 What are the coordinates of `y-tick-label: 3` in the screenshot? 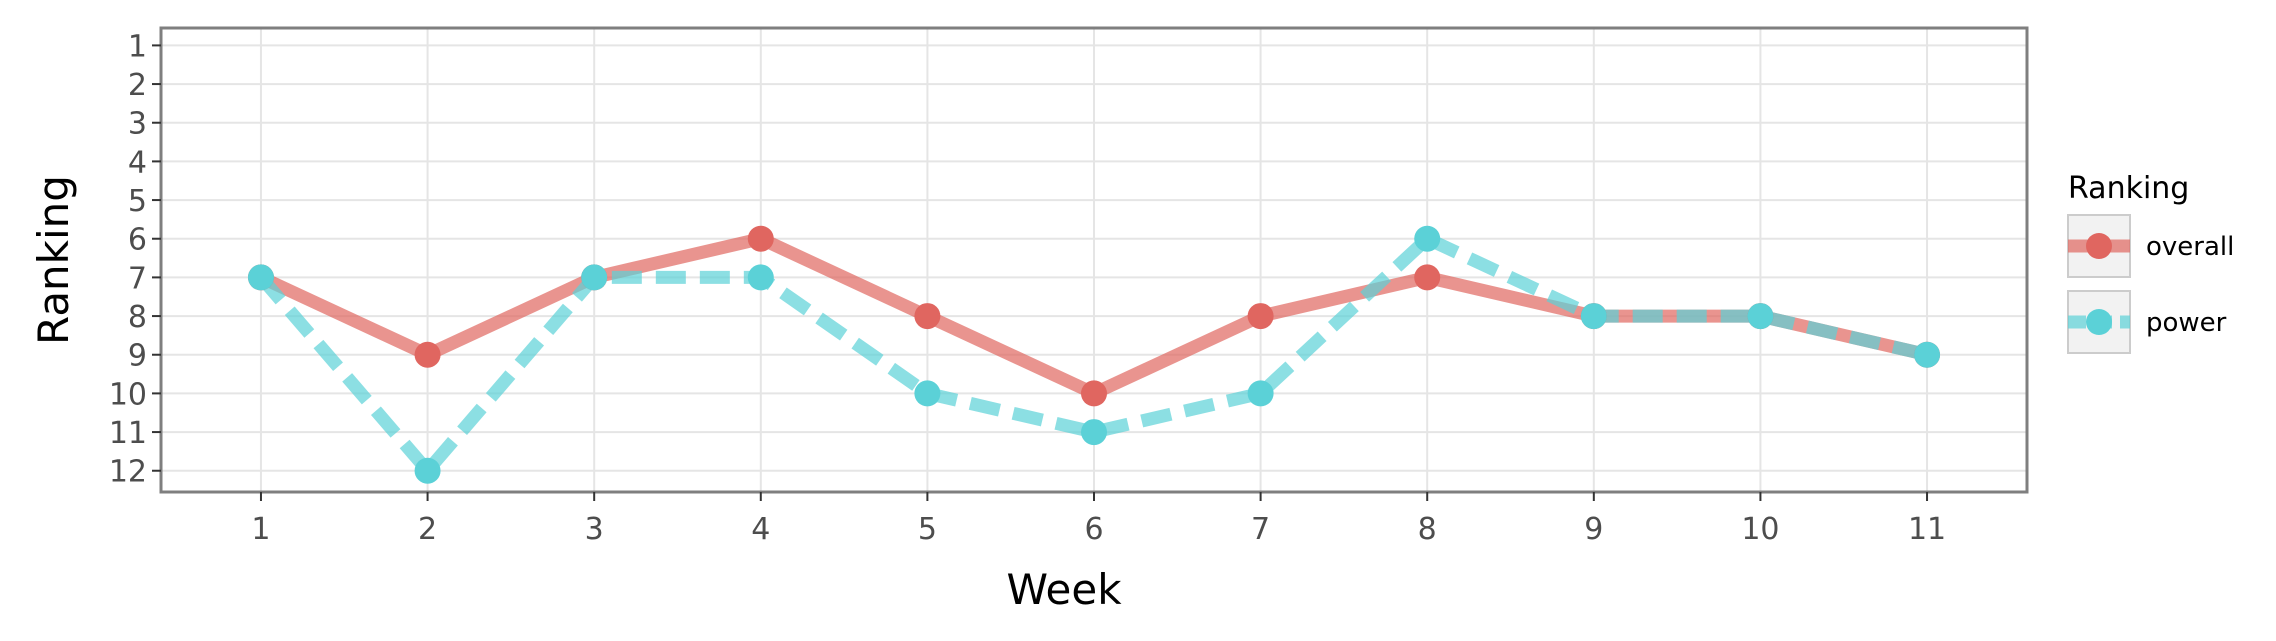 It's located at (137, 124).